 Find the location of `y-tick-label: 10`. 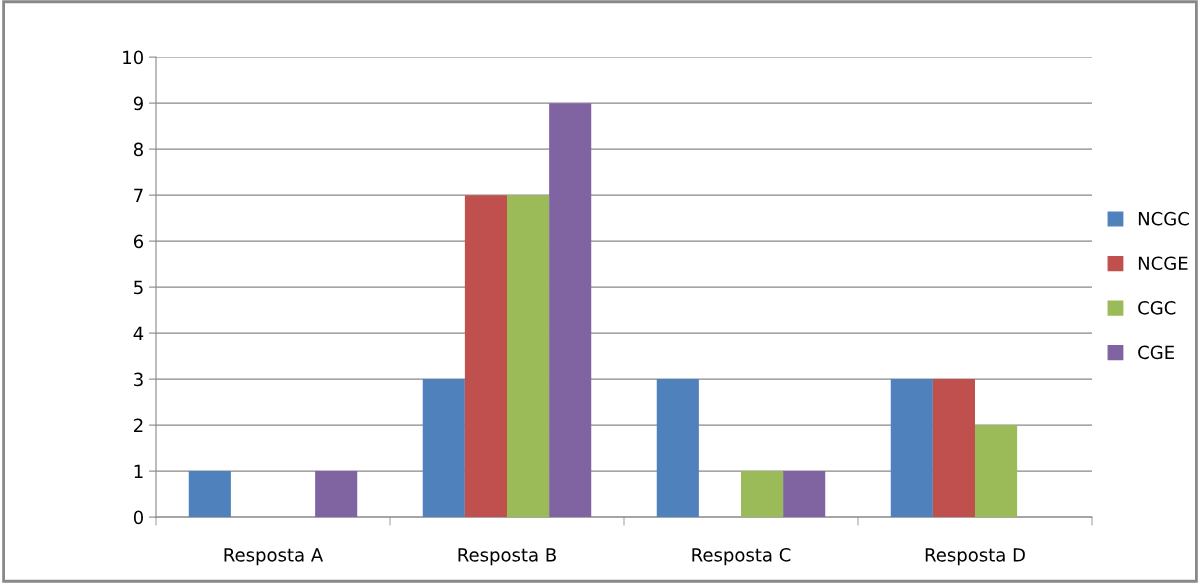

y-tick-label: 10 is located at coordinates (133, 57).